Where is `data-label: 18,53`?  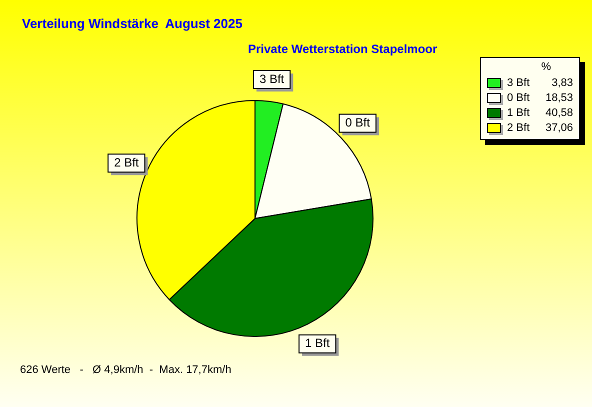 data-label: 18,53 is located at coordinates (558, 98).